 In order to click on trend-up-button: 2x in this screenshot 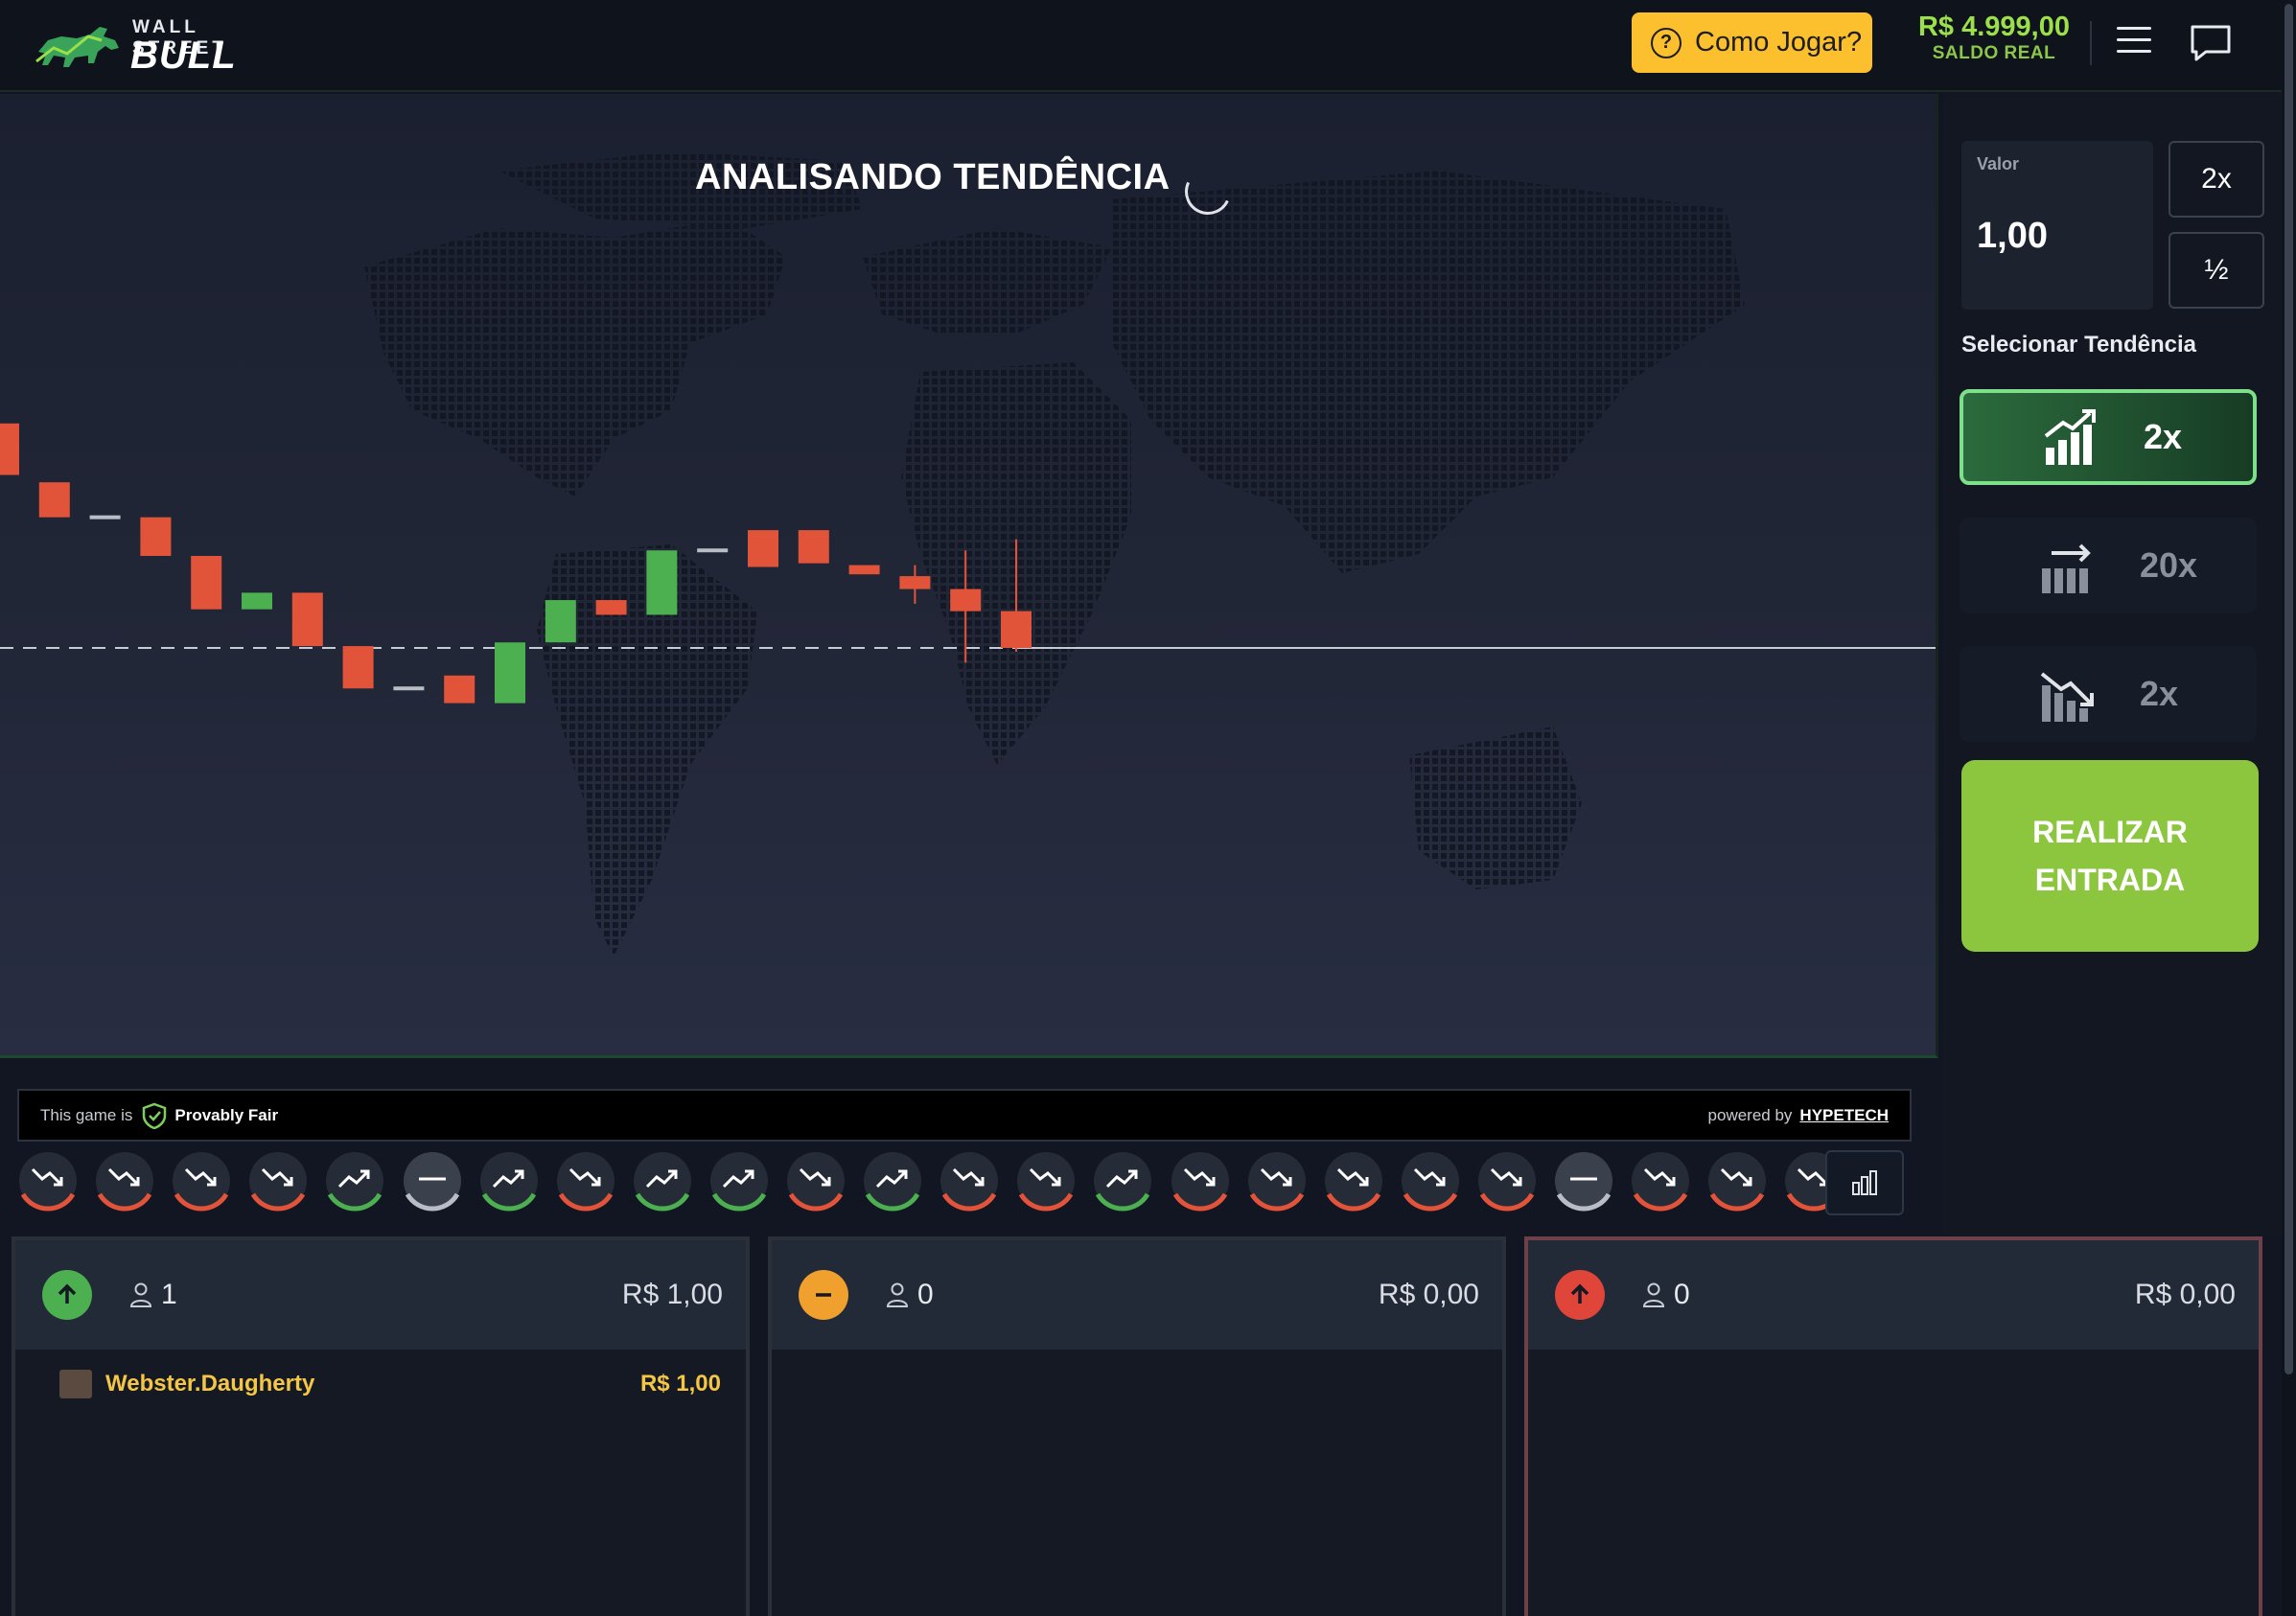, I will do `click(2108, 437)`.